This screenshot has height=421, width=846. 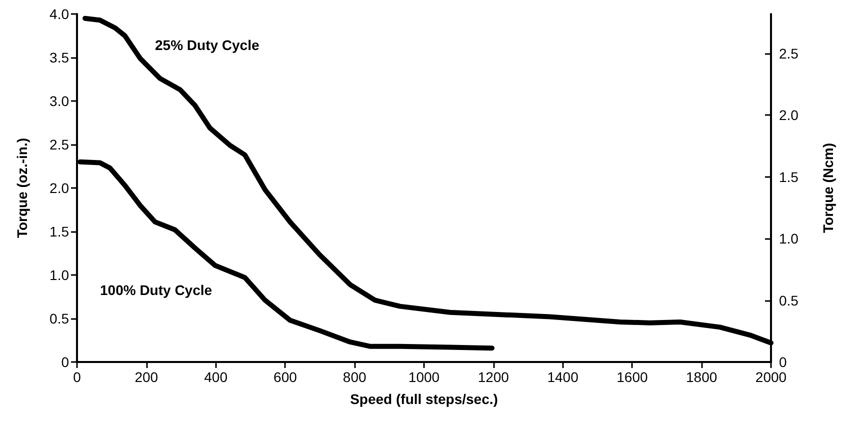 I want to click on y-axis-title: Torque (oz.-in.), so click(x=22, y=188).